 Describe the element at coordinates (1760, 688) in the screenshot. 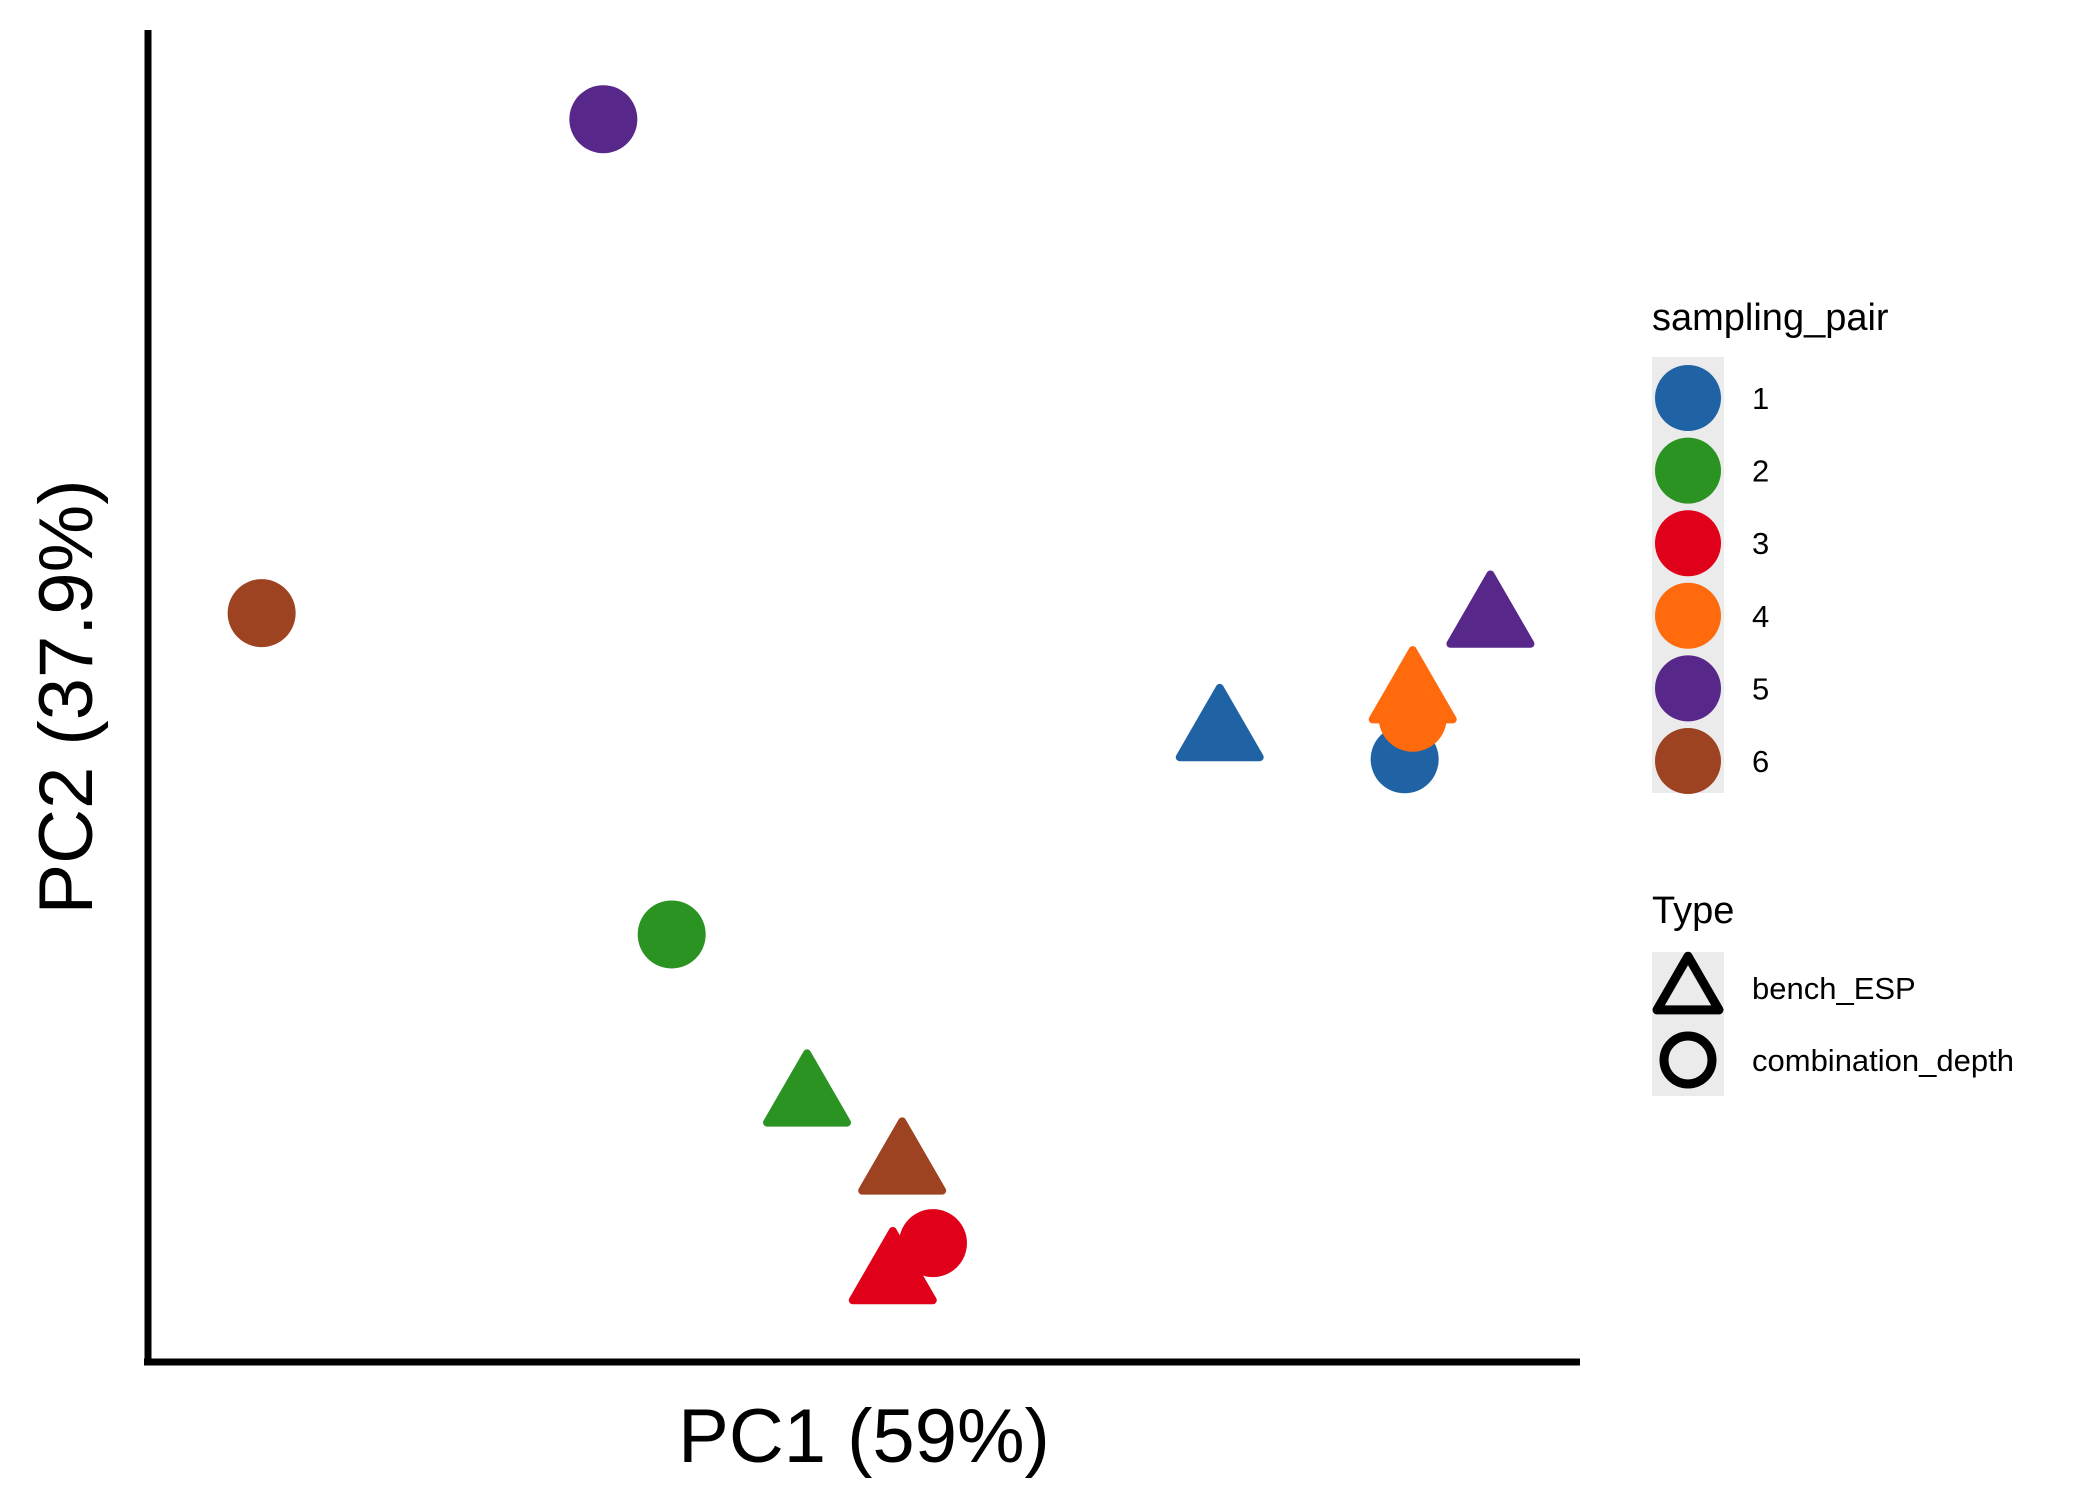

I see `legend-label-pair-5: 5` at that location.